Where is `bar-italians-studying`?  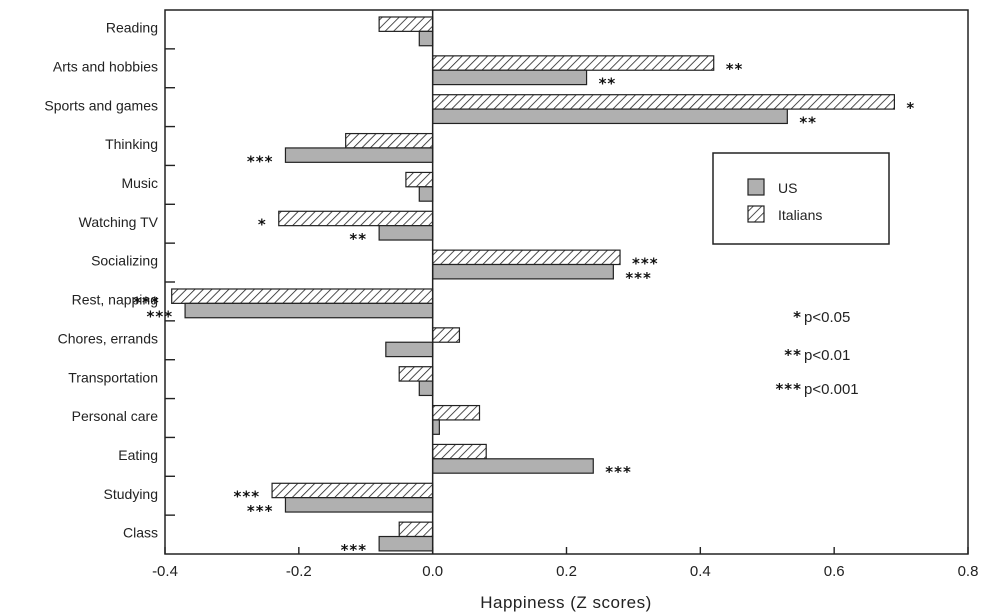 bar-italians-studying is located at coordinates (352, 490).